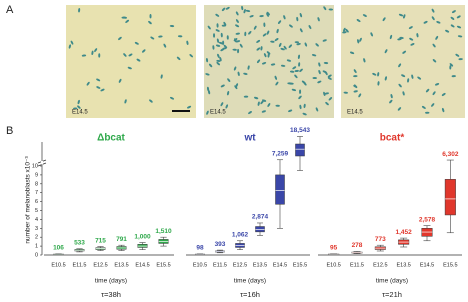 The image size is (468, 302). I want to click on y-tick-label: 3, so click(36, 229).